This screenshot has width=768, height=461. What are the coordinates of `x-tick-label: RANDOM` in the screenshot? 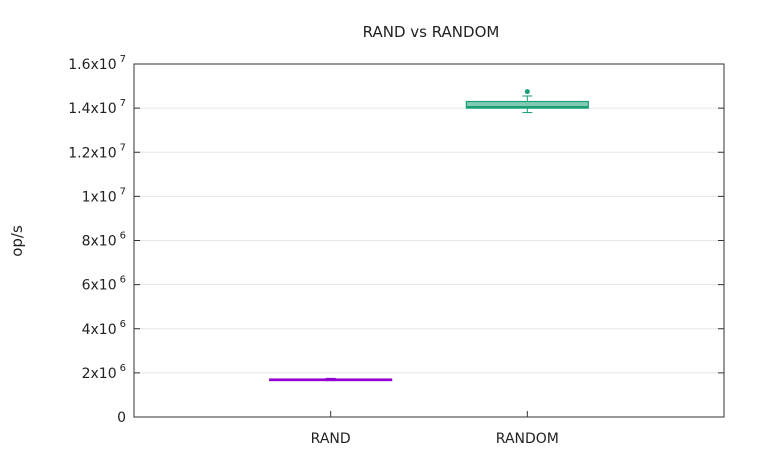 It's located at (527, 439).